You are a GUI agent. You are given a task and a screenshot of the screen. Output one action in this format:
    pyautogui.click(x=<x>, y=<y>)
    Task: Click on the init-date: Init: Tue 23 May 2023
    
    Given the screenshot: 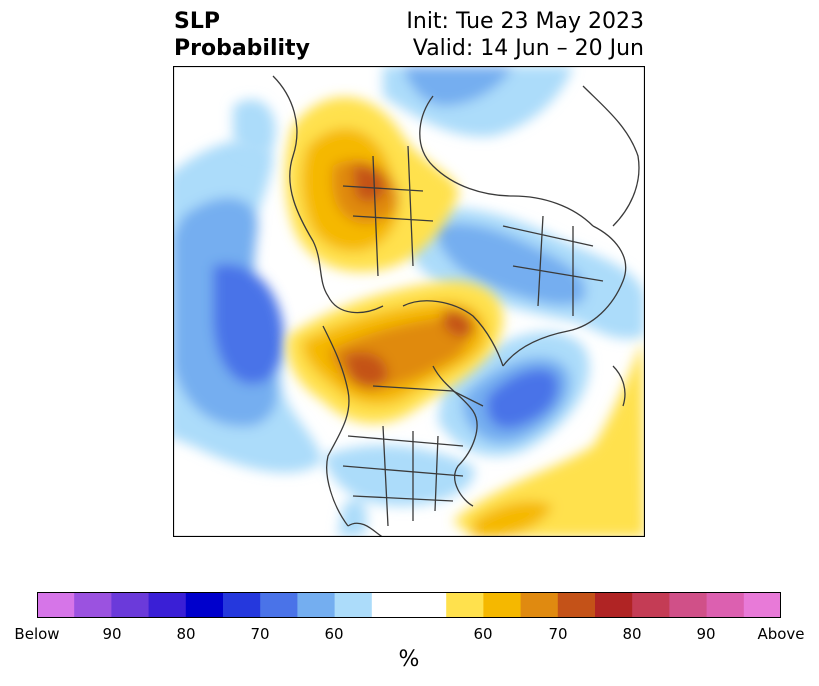 What is the action you would take?
    pyautogui.click(x=525, y=21)
    